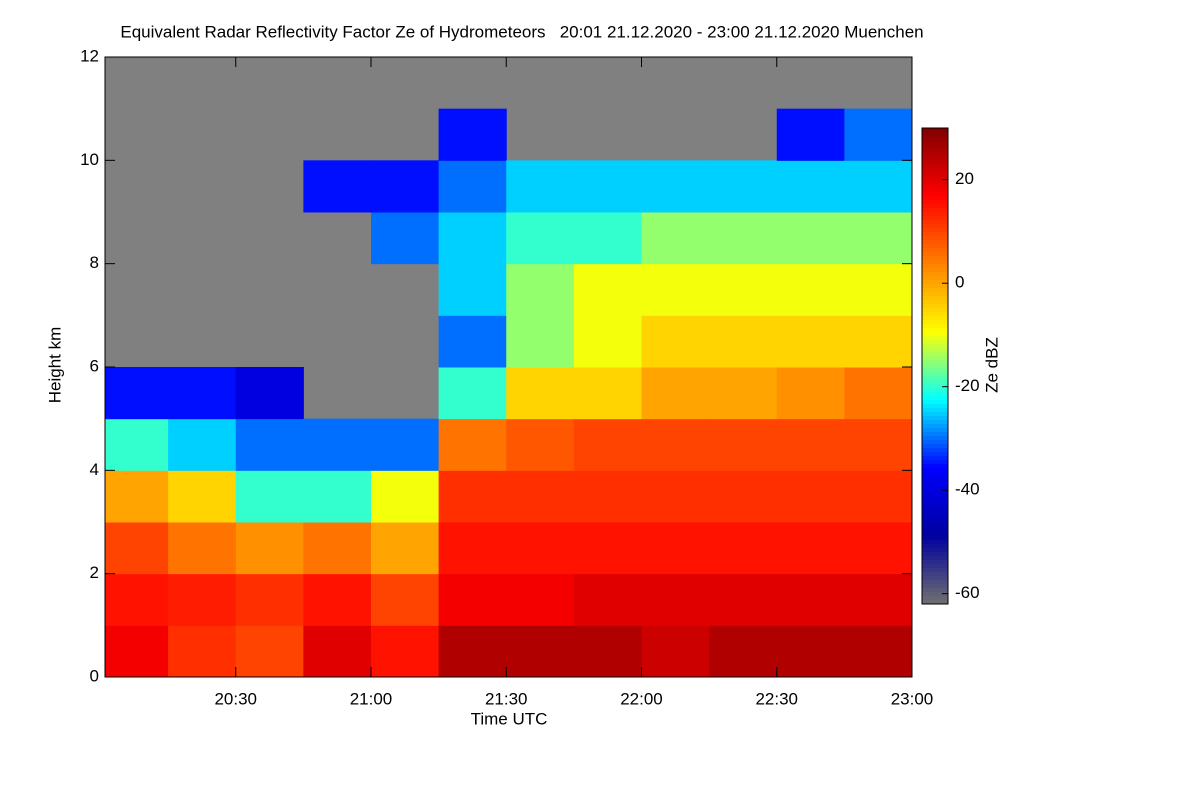  I want to click on colorbar-tick-label: 0, so click(959, 282).